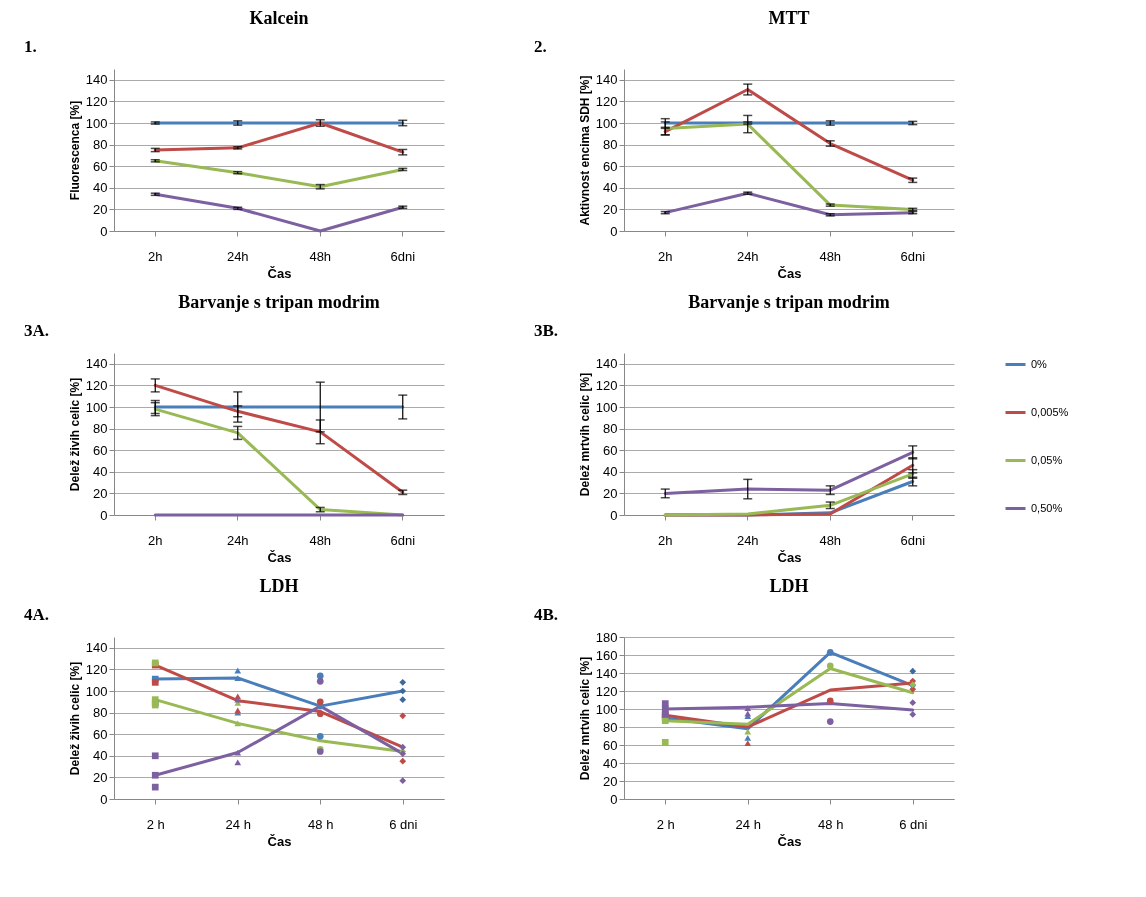 The image size is (1146, 897). Describe the element at coordinates (546, 330) in the screenshot. I see `text: 3B.` at that location.